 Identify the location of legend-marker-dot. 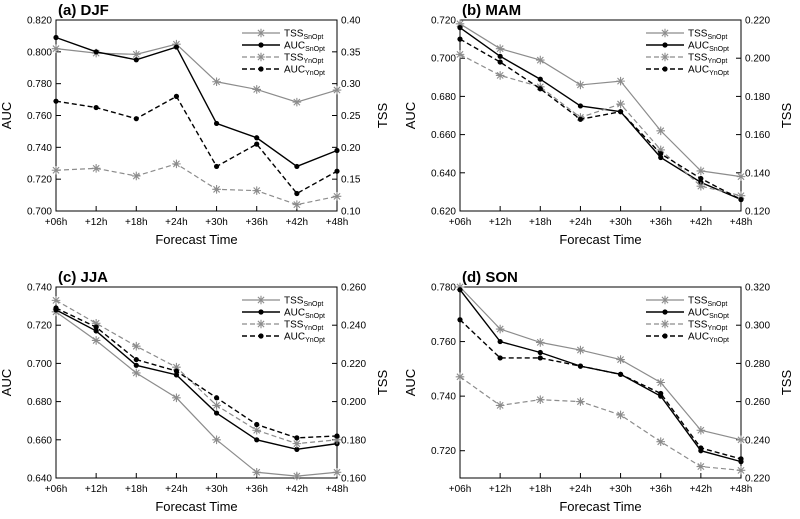
(261, 312).